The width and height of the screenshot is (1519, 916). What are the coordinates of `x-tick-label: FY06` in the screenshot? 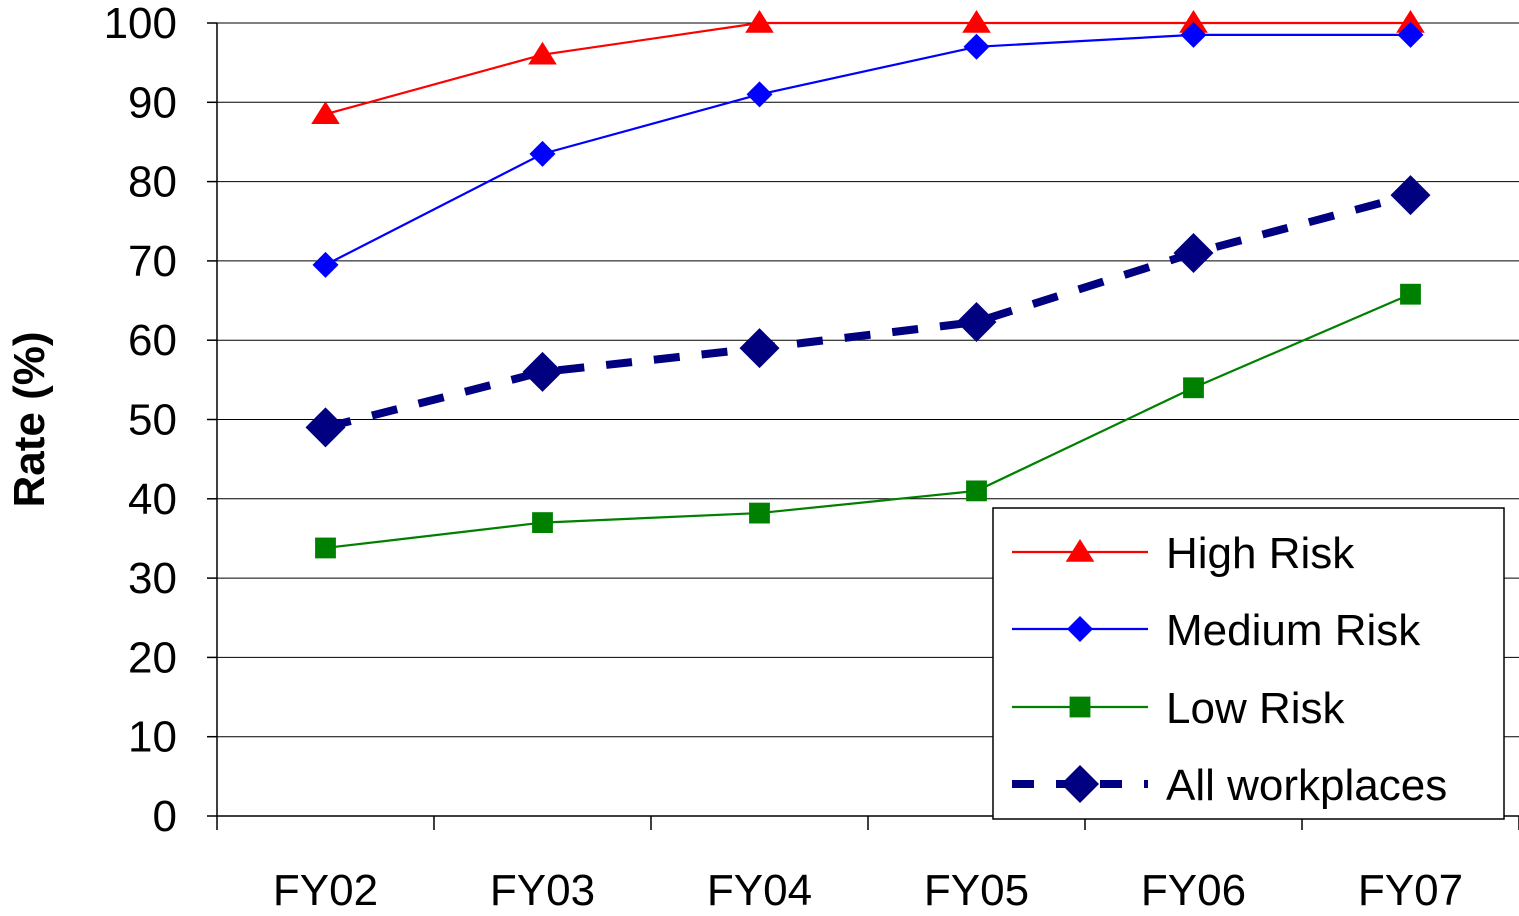 It's located at (1193, 890).